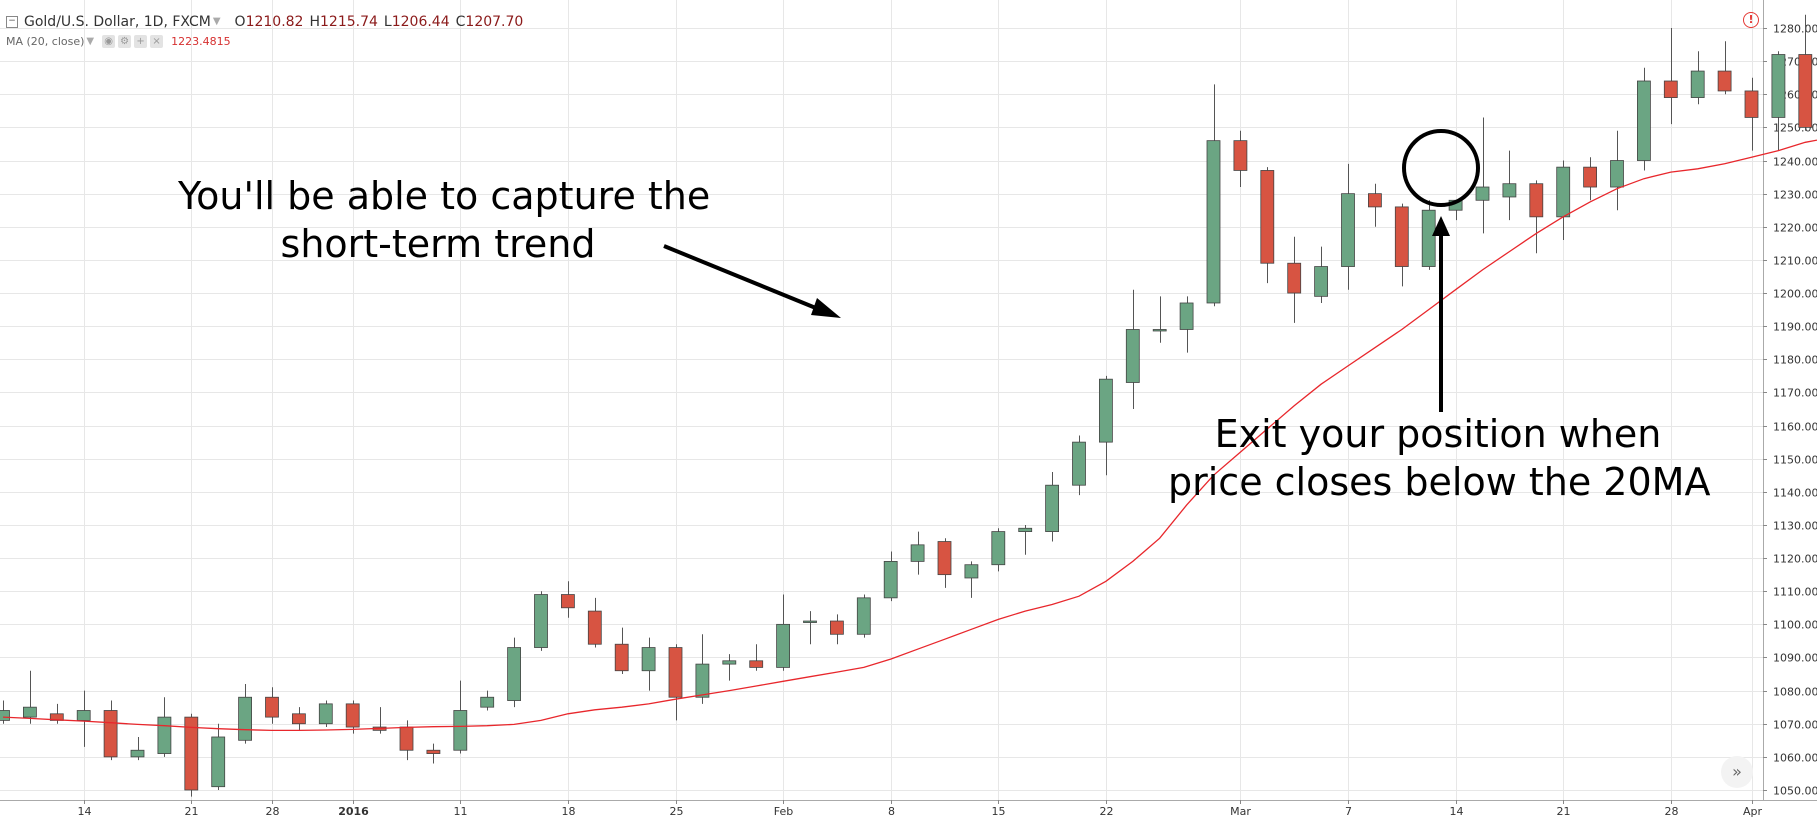  Describe the element at coordinates (460, 21) in the screenshot. I see `close-label: C` at that location.